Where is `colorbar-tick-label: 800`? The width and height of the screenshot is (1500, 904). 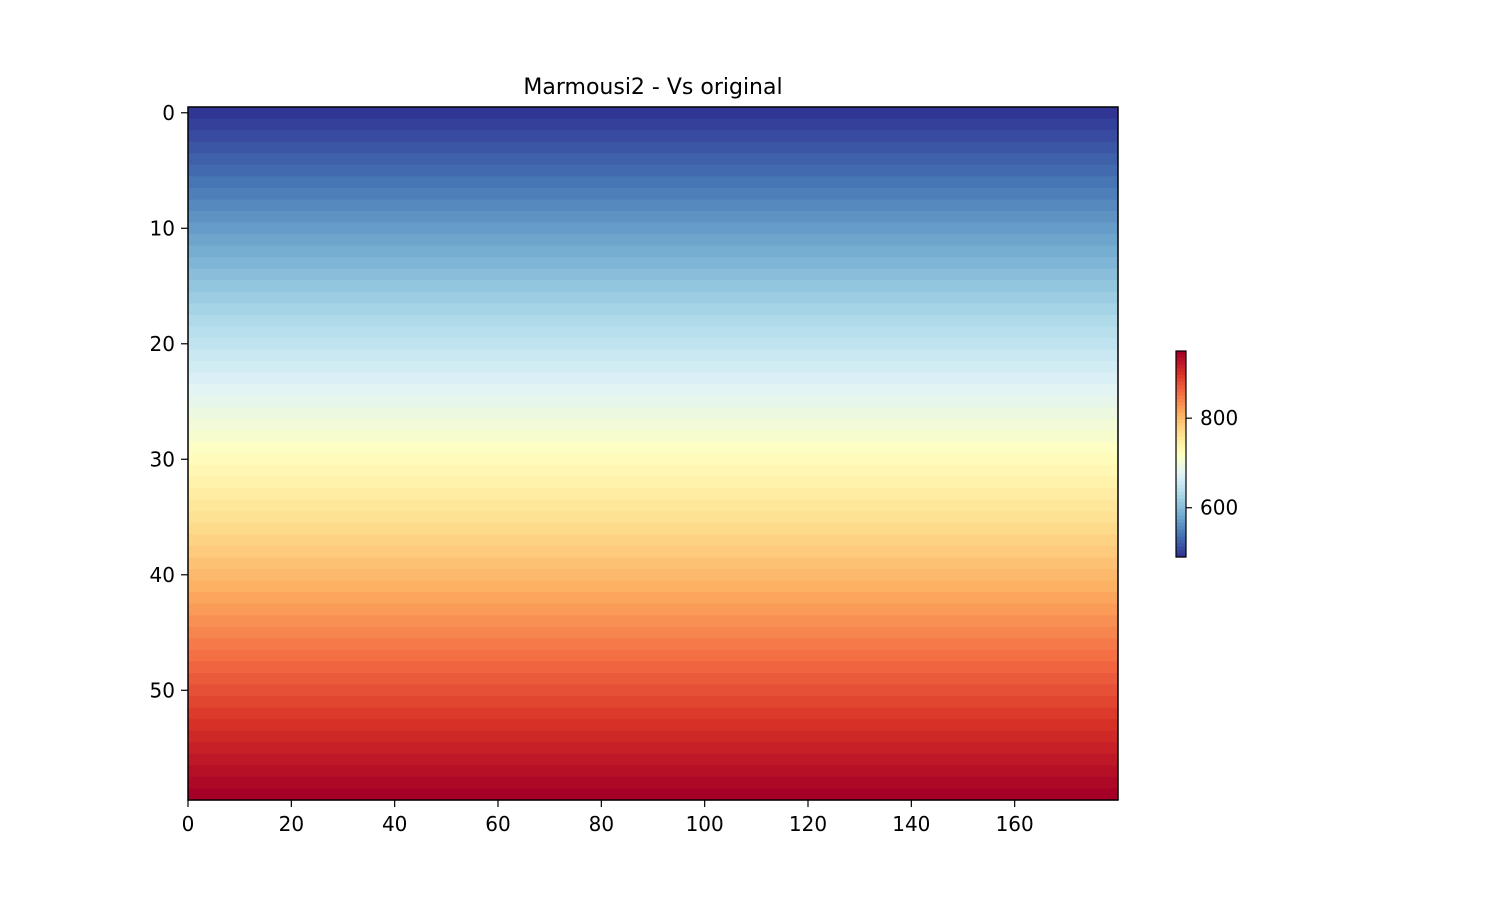 colorbar-tick-label: 800 is located at coordinates (1219, 418).